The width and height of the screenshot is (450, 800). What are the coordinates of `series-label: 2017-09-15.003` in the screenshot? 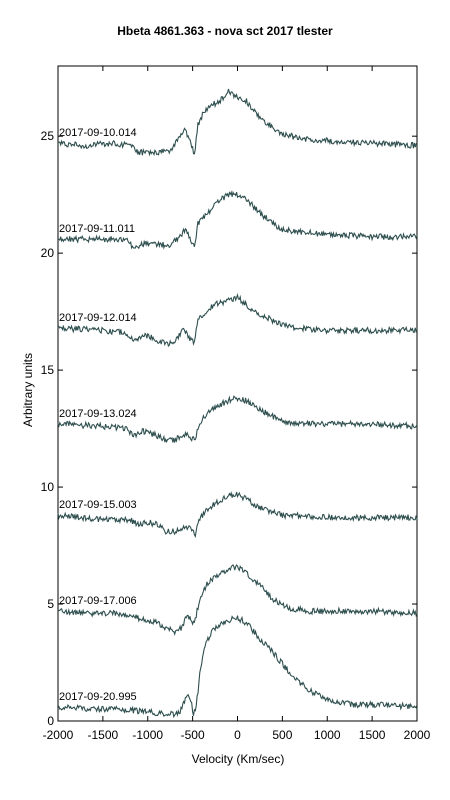 It's located at (98, 505).